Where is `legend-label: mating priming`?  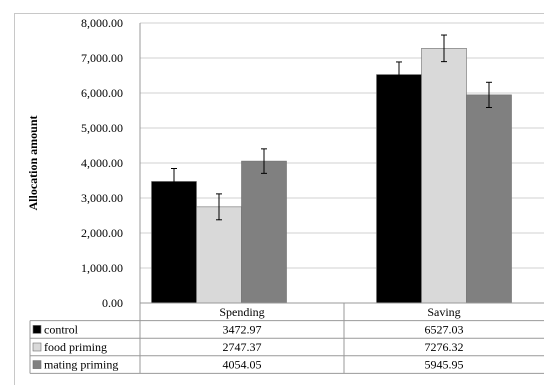
legend-label: mating priming is located at coordinates (81, 365).